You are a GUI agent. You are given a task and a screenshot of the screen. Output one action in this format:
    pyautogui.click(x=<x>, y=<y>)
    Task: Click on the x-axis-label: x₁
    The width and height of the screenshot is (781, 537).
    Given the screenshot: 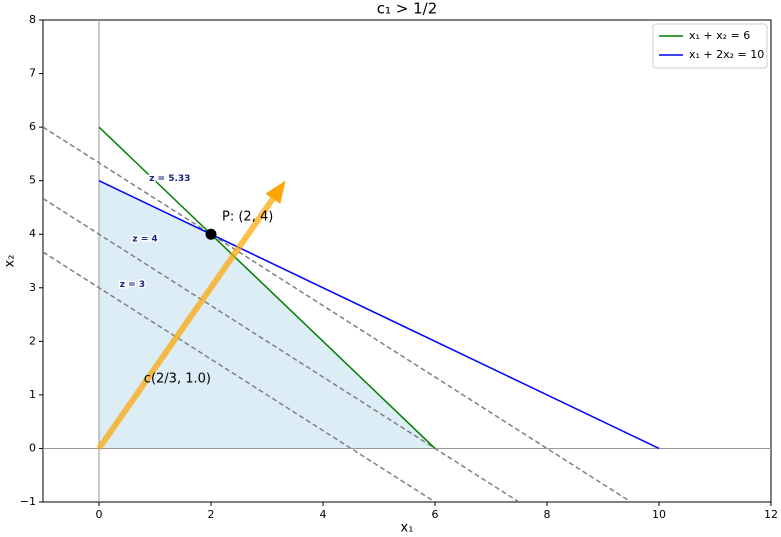 What is the action you would take?
    pyautogui.click(x=407, y=527)
    